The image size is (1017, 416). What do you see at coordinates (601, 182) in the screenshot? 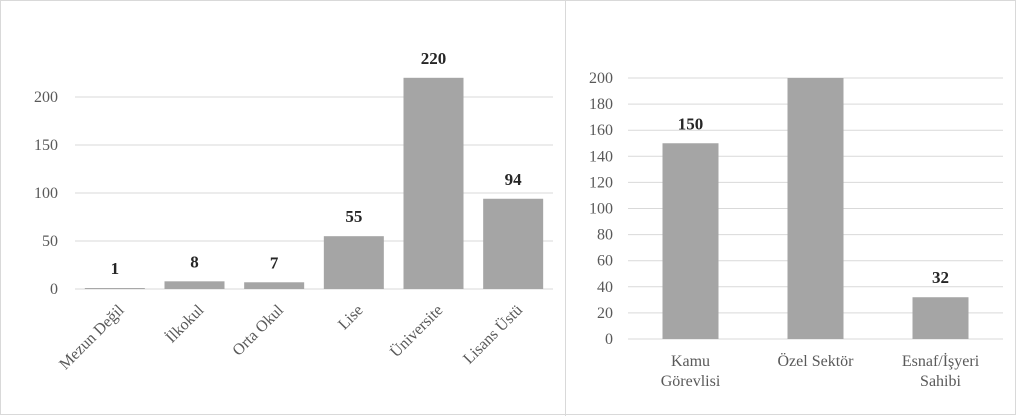
I see `y-tick-label: 120` at bounding box center [601, 182].